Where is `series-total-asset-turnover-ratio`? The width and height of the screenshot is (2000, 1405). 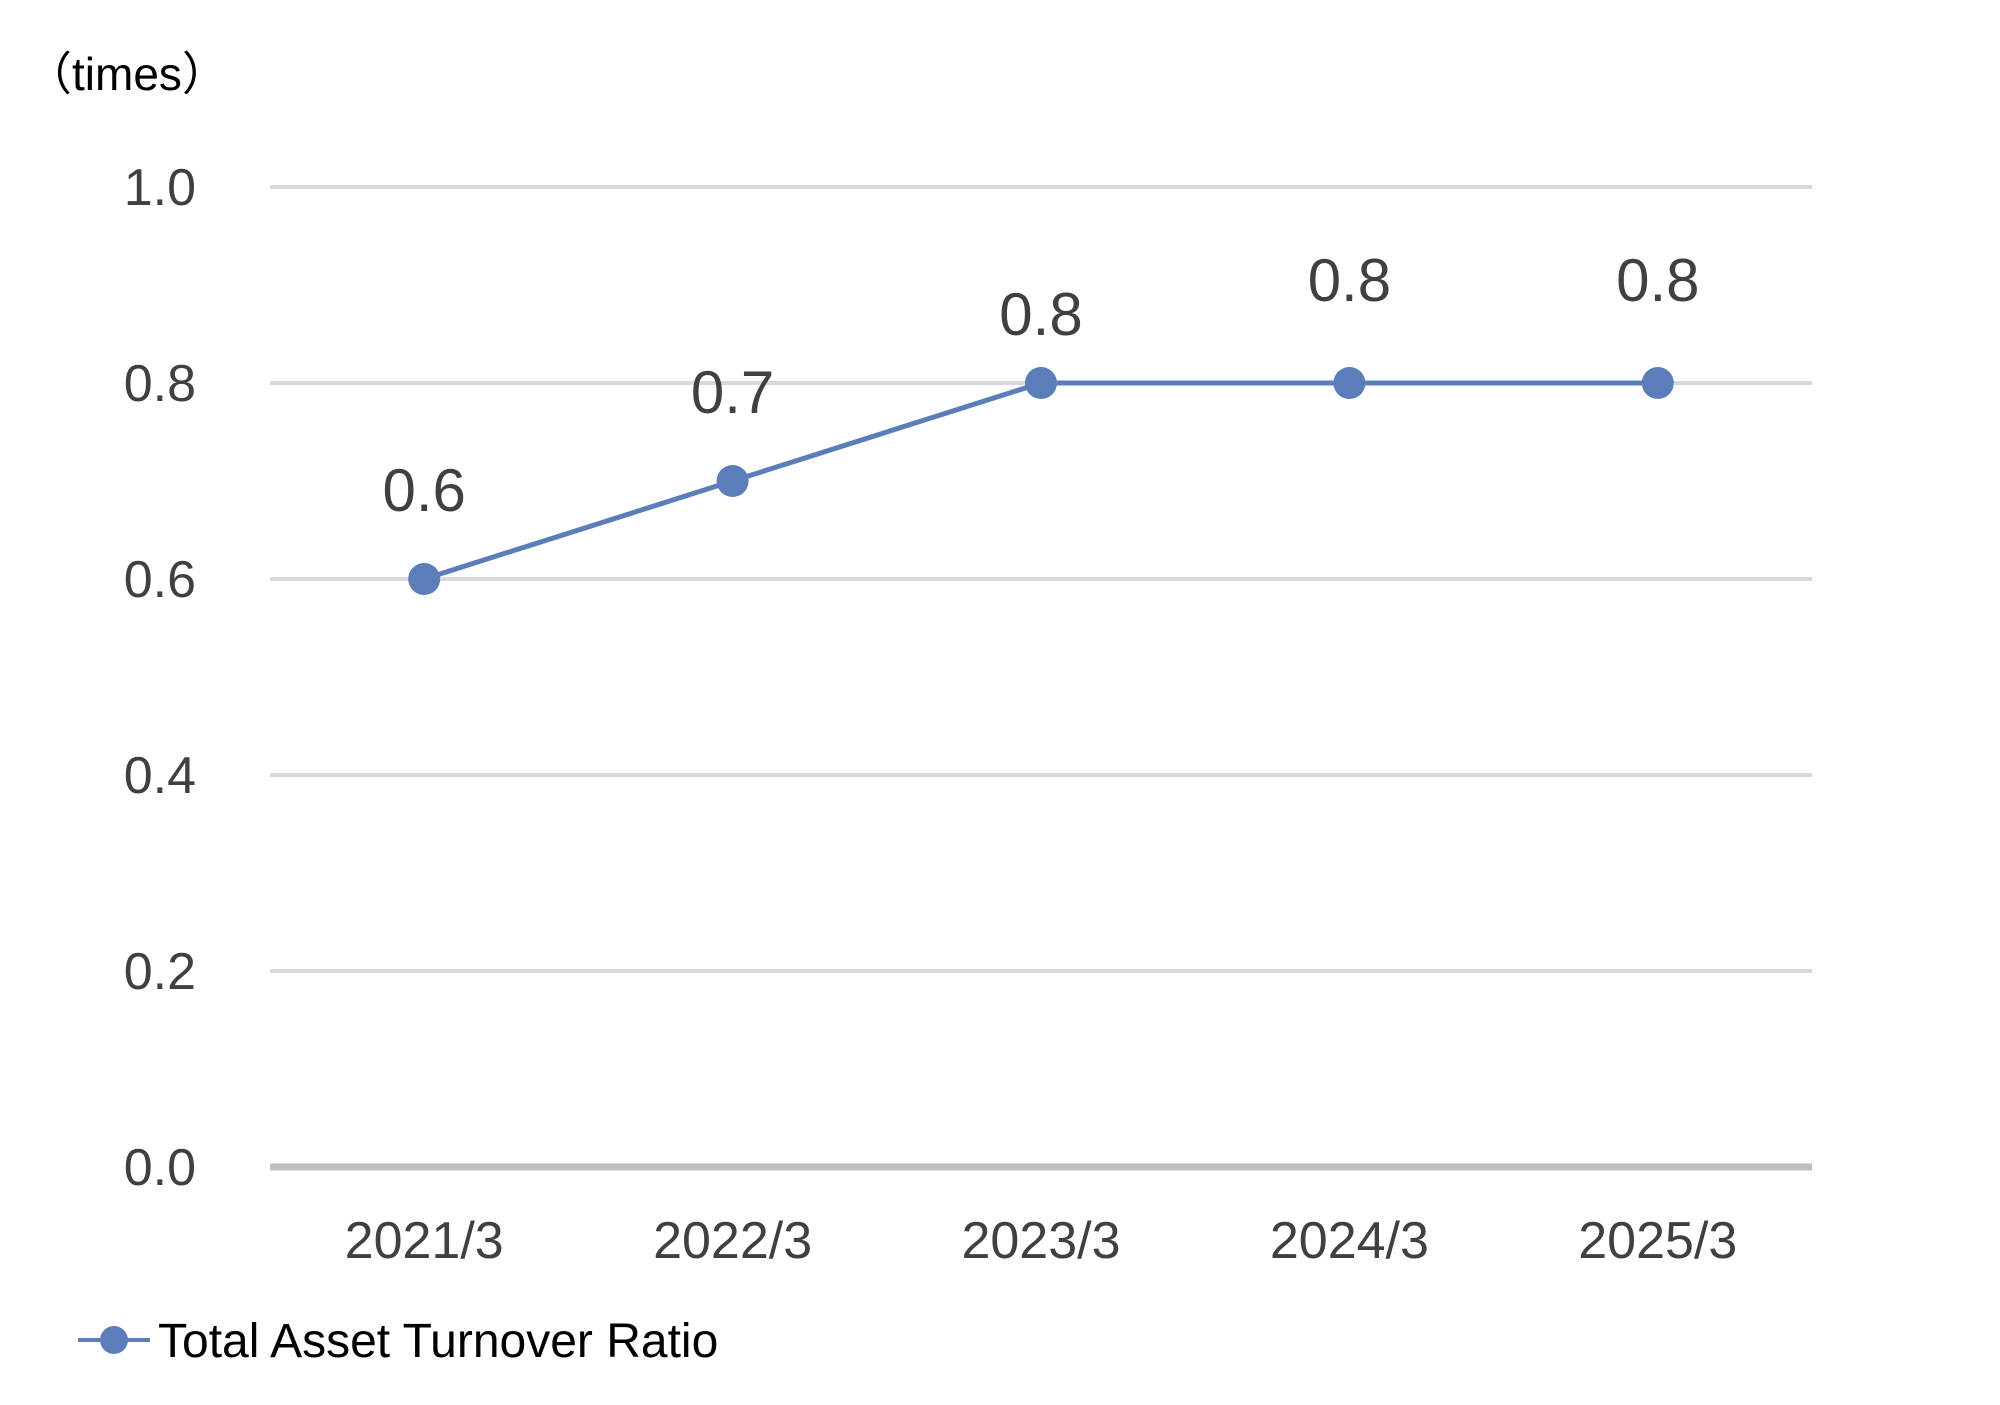
series-total-asset-turnover-ratio is located at coordinates (1041, 481).